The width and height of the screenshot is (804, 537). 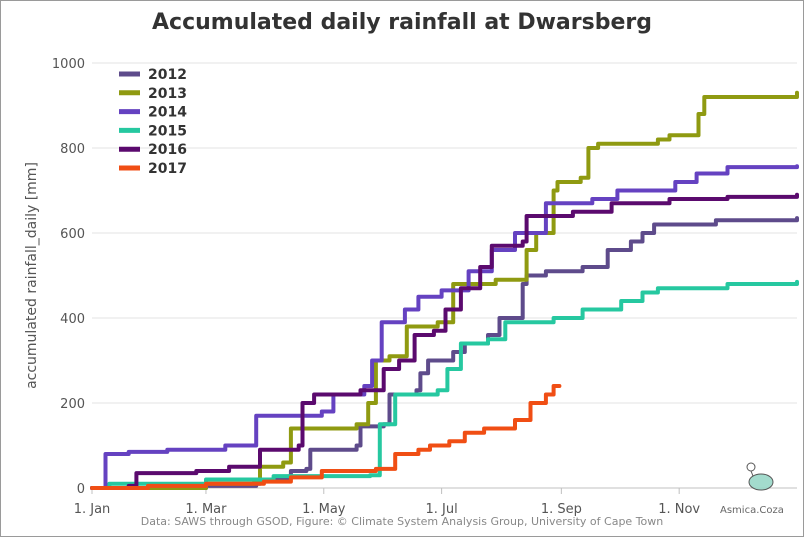 I want to click on legend-item-2017: 2017, so click(x=153, y=169).